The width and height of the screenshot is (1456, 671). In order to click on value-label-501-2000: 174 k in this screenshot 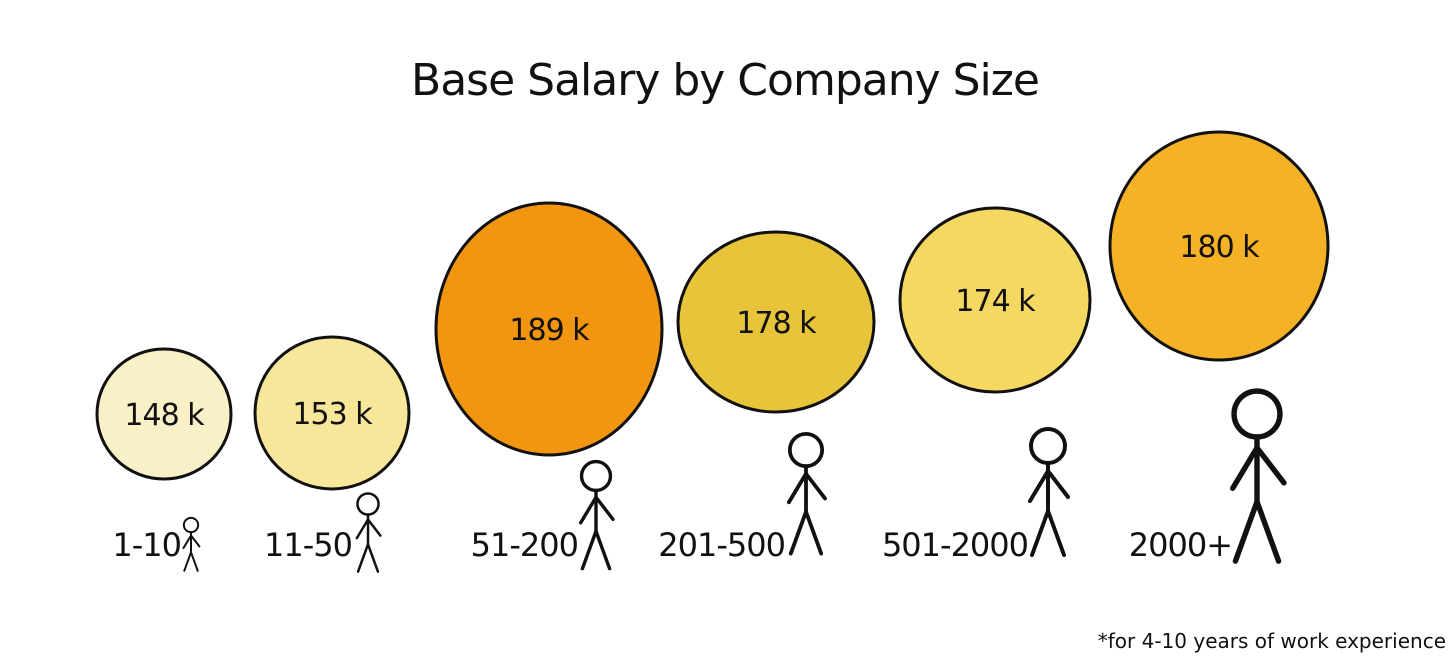, I will do `click(995, 301)`.